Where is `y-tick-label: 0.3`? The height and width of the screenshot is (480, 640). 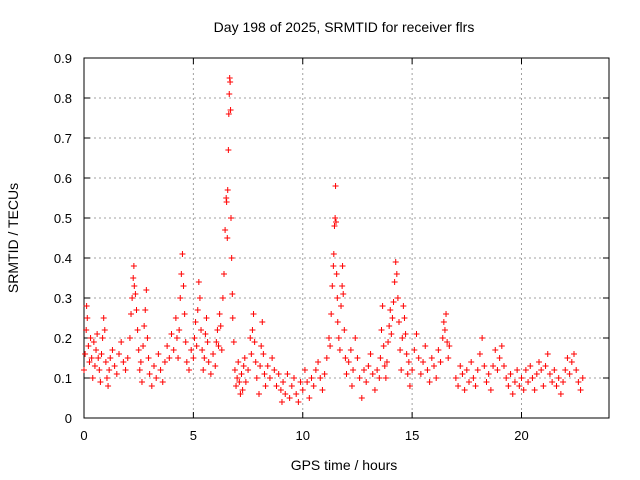
y-tick-label: 0.3 is located at coordinates (63, 298).